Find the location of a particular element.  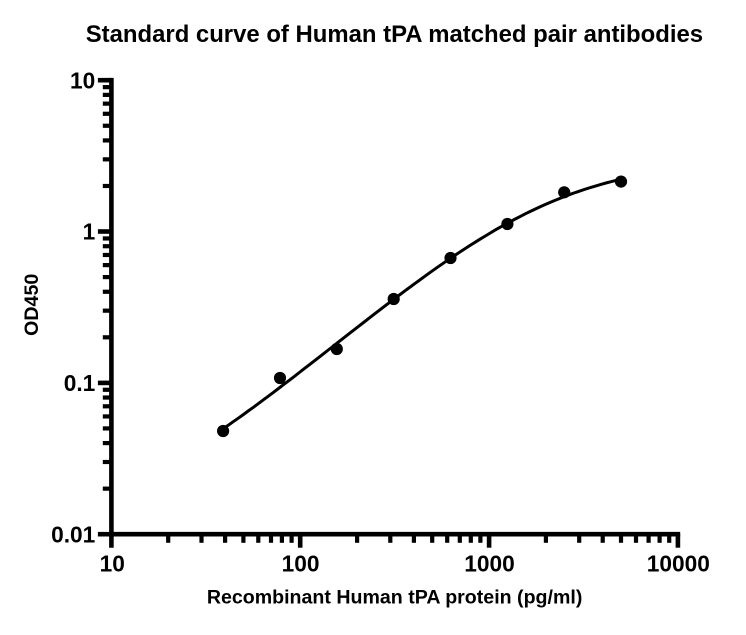

svg-text:Recombinant Human tPA protein: Recombinant Human tPA protein (pg/ml) is located at coordinates (395, 598).